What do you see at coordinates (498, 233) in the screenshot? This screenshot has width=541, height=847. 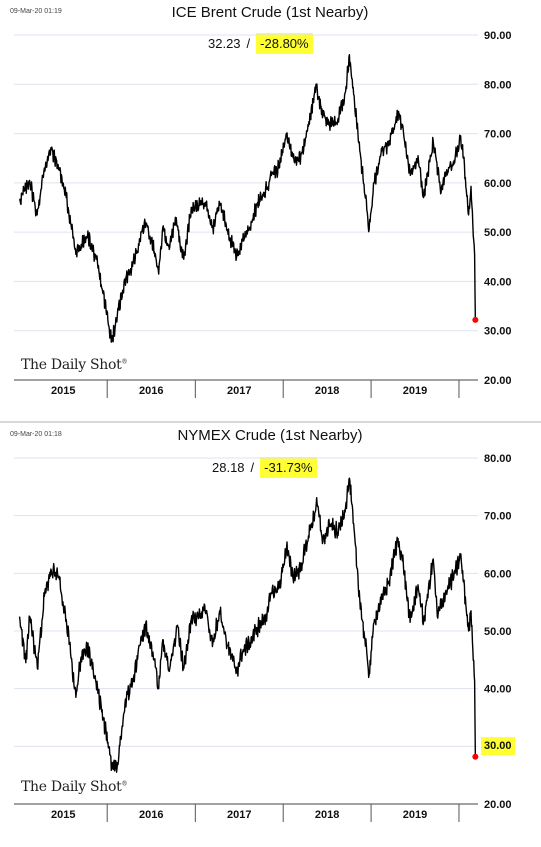 I see `brent-y-tick-label: 50.00` at bounding box center [498, 233].